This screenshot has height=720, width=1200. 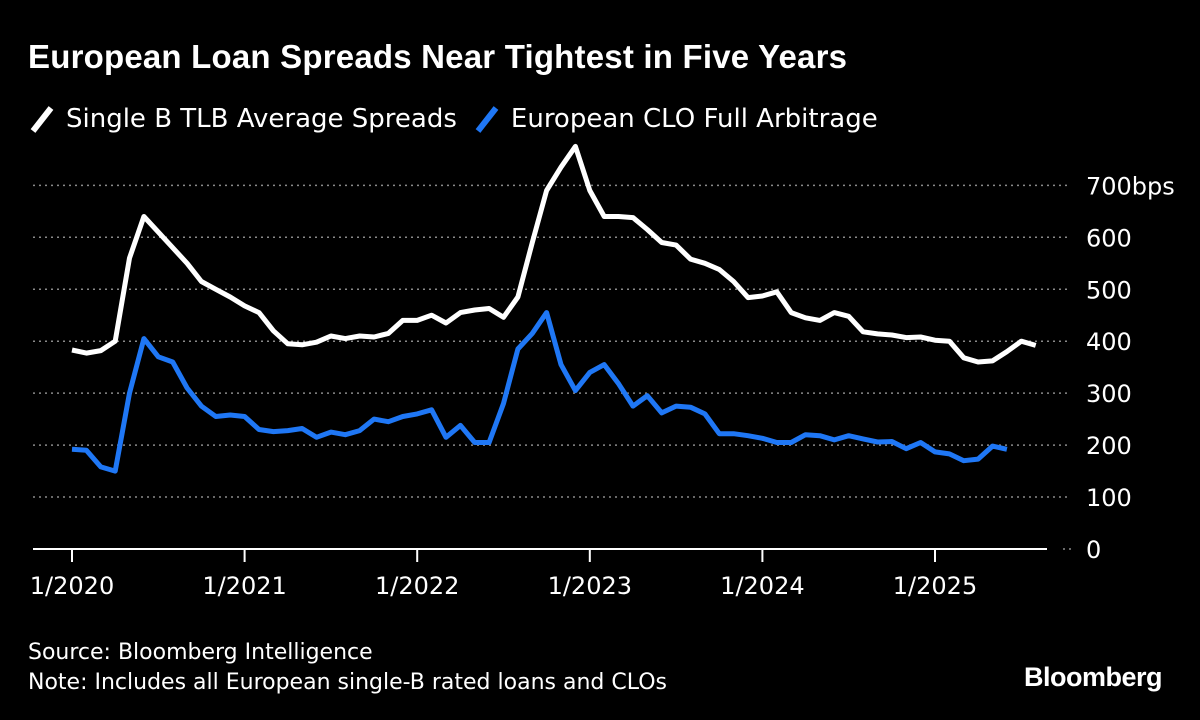 What do you see at coordinates (552, 555) in the screenshot?
I see `x-axis` at bounding box center [552, 555].